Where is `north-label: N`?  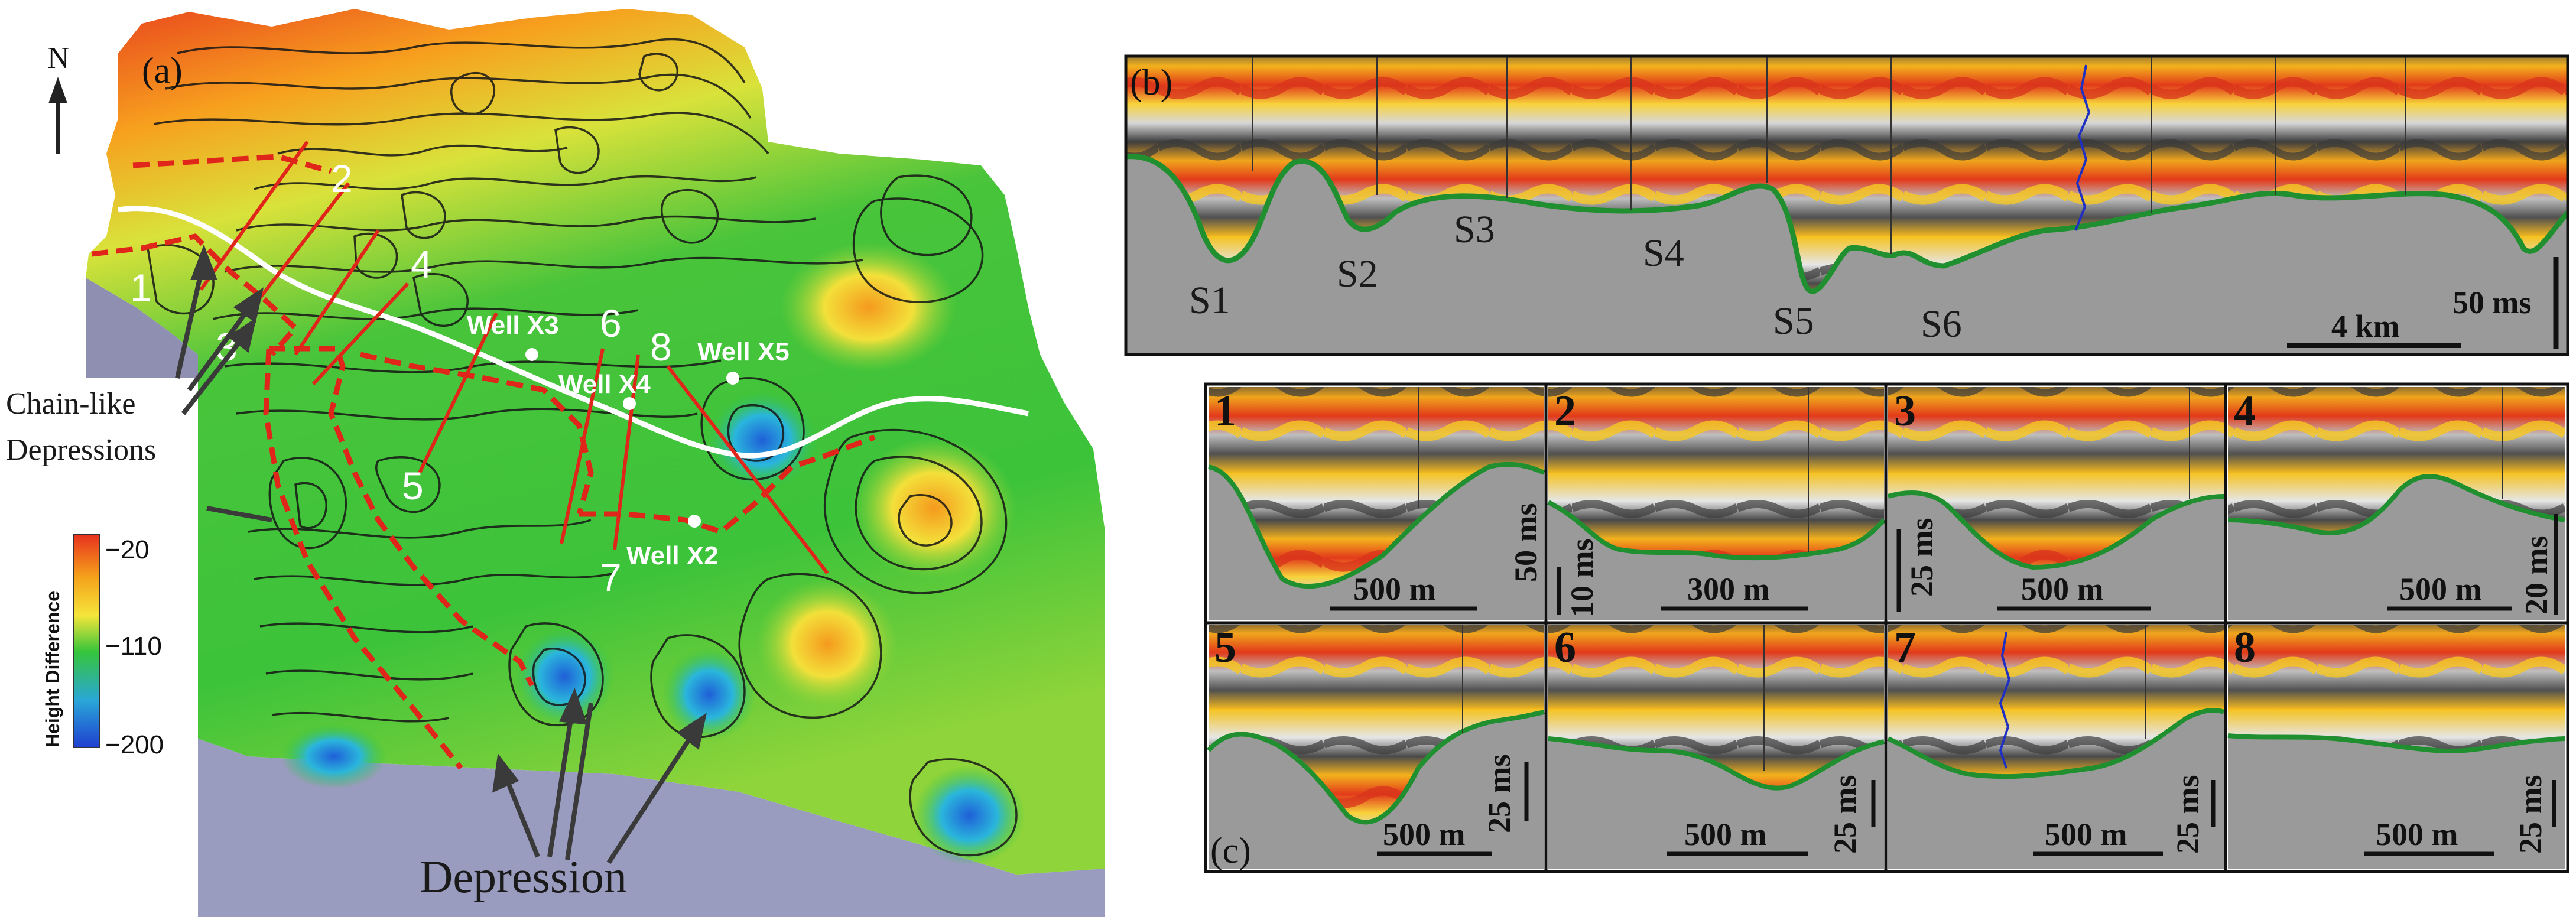 north-label: N is located at coordinates (58, 58).